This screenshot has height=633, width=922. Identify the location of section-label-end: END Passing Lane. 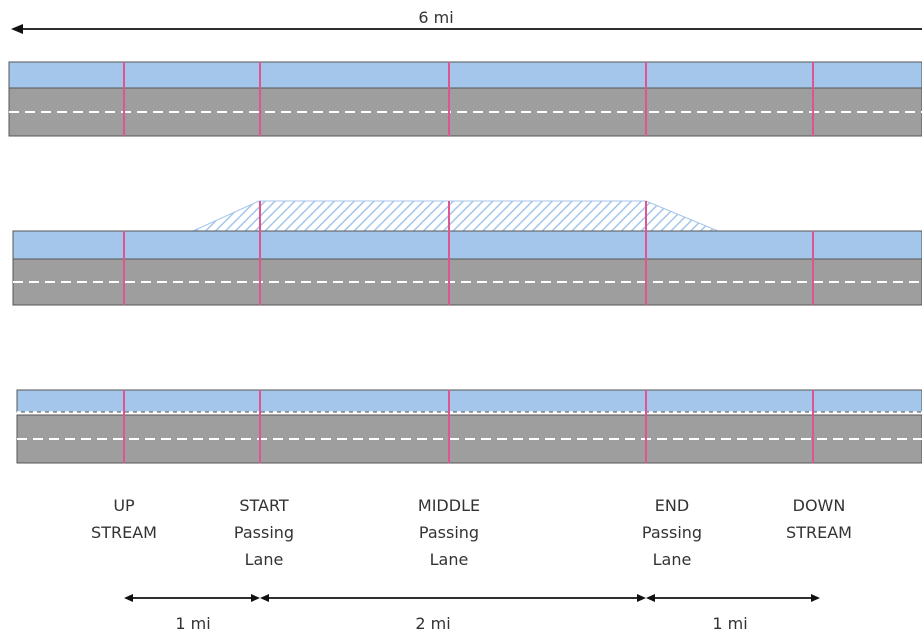
(672, 532).